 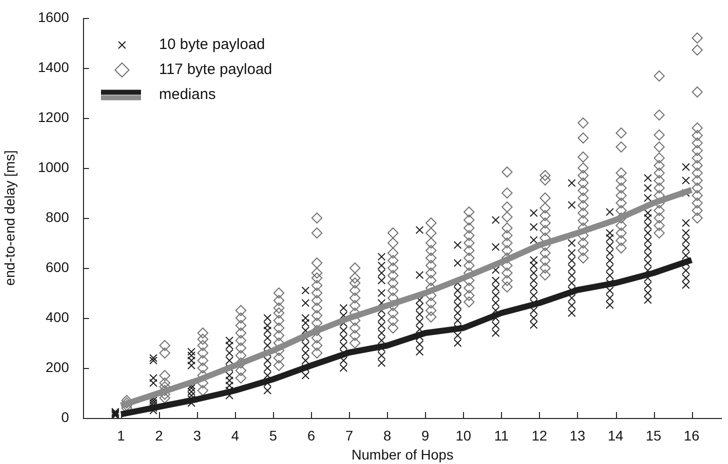 I want to click on legend-label: 10 byte payload, so click(x=212, y=45).